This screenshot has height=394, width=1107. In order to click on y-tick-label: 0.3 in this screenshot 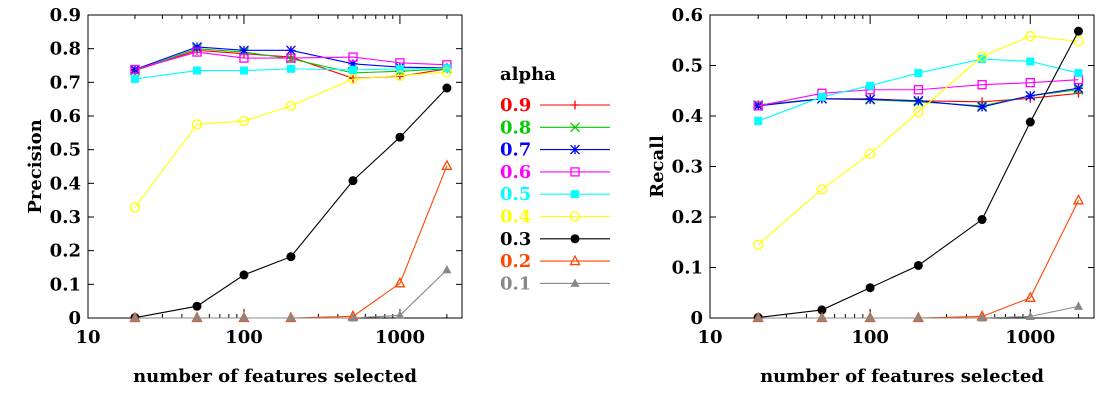, I will do `click(687, 167)`.